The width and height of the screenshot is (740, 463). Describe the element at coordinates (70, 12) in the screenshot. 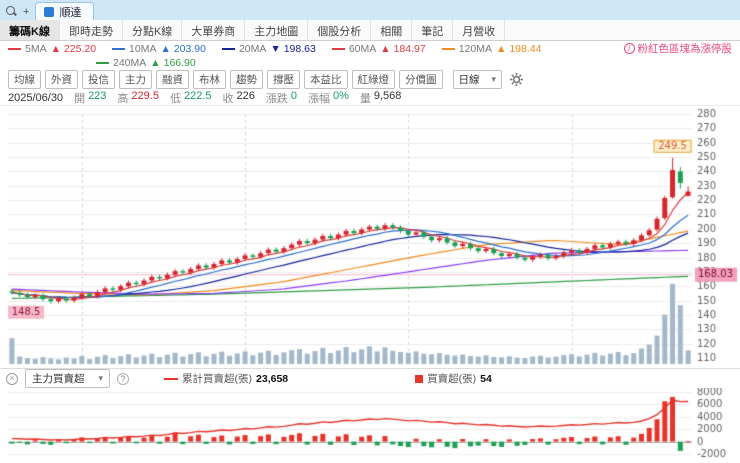

I see `stock-tab-title: 順達` at that location.